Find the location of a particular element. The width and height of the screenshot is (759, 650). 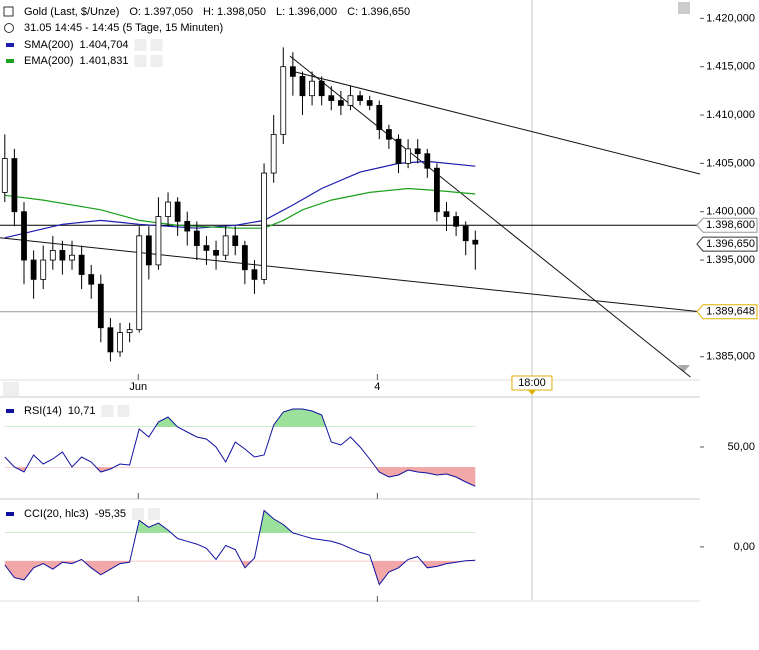

y-tick-label: 1.400,000 is located at coordinates (730, 212).